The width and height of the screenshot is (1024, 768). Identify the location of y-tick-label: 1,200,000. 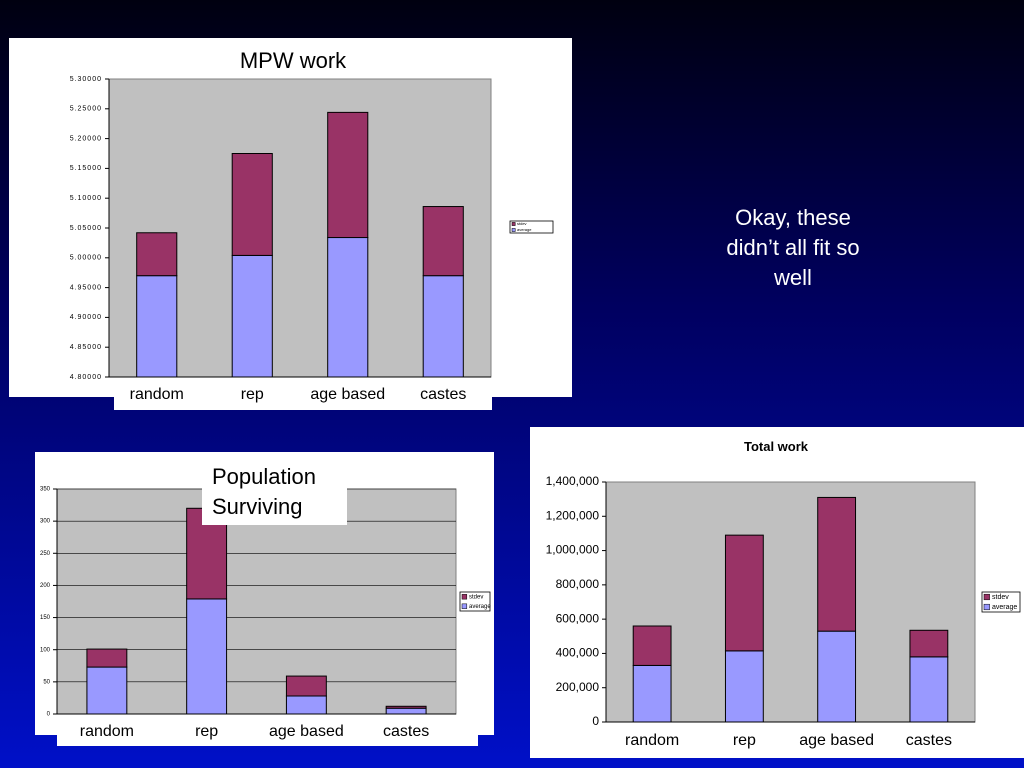
(573, 515).